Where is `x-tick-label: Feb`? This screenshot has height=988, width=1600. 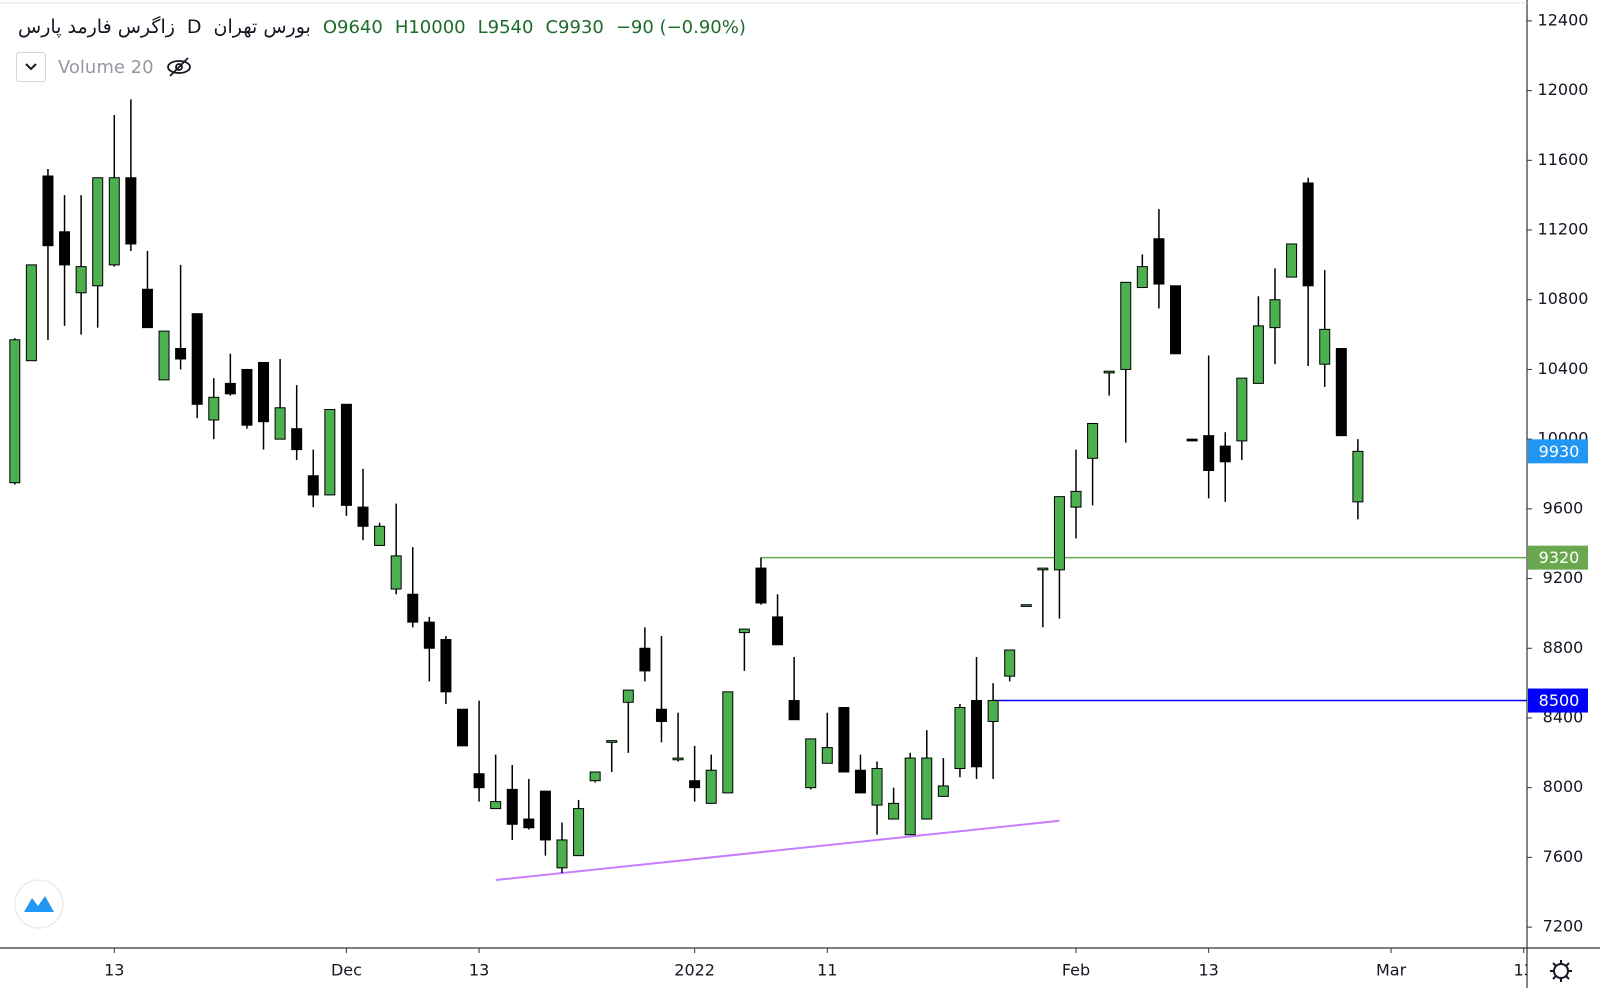
x-tick-label: Feb is located at coordinates (1076, 970).